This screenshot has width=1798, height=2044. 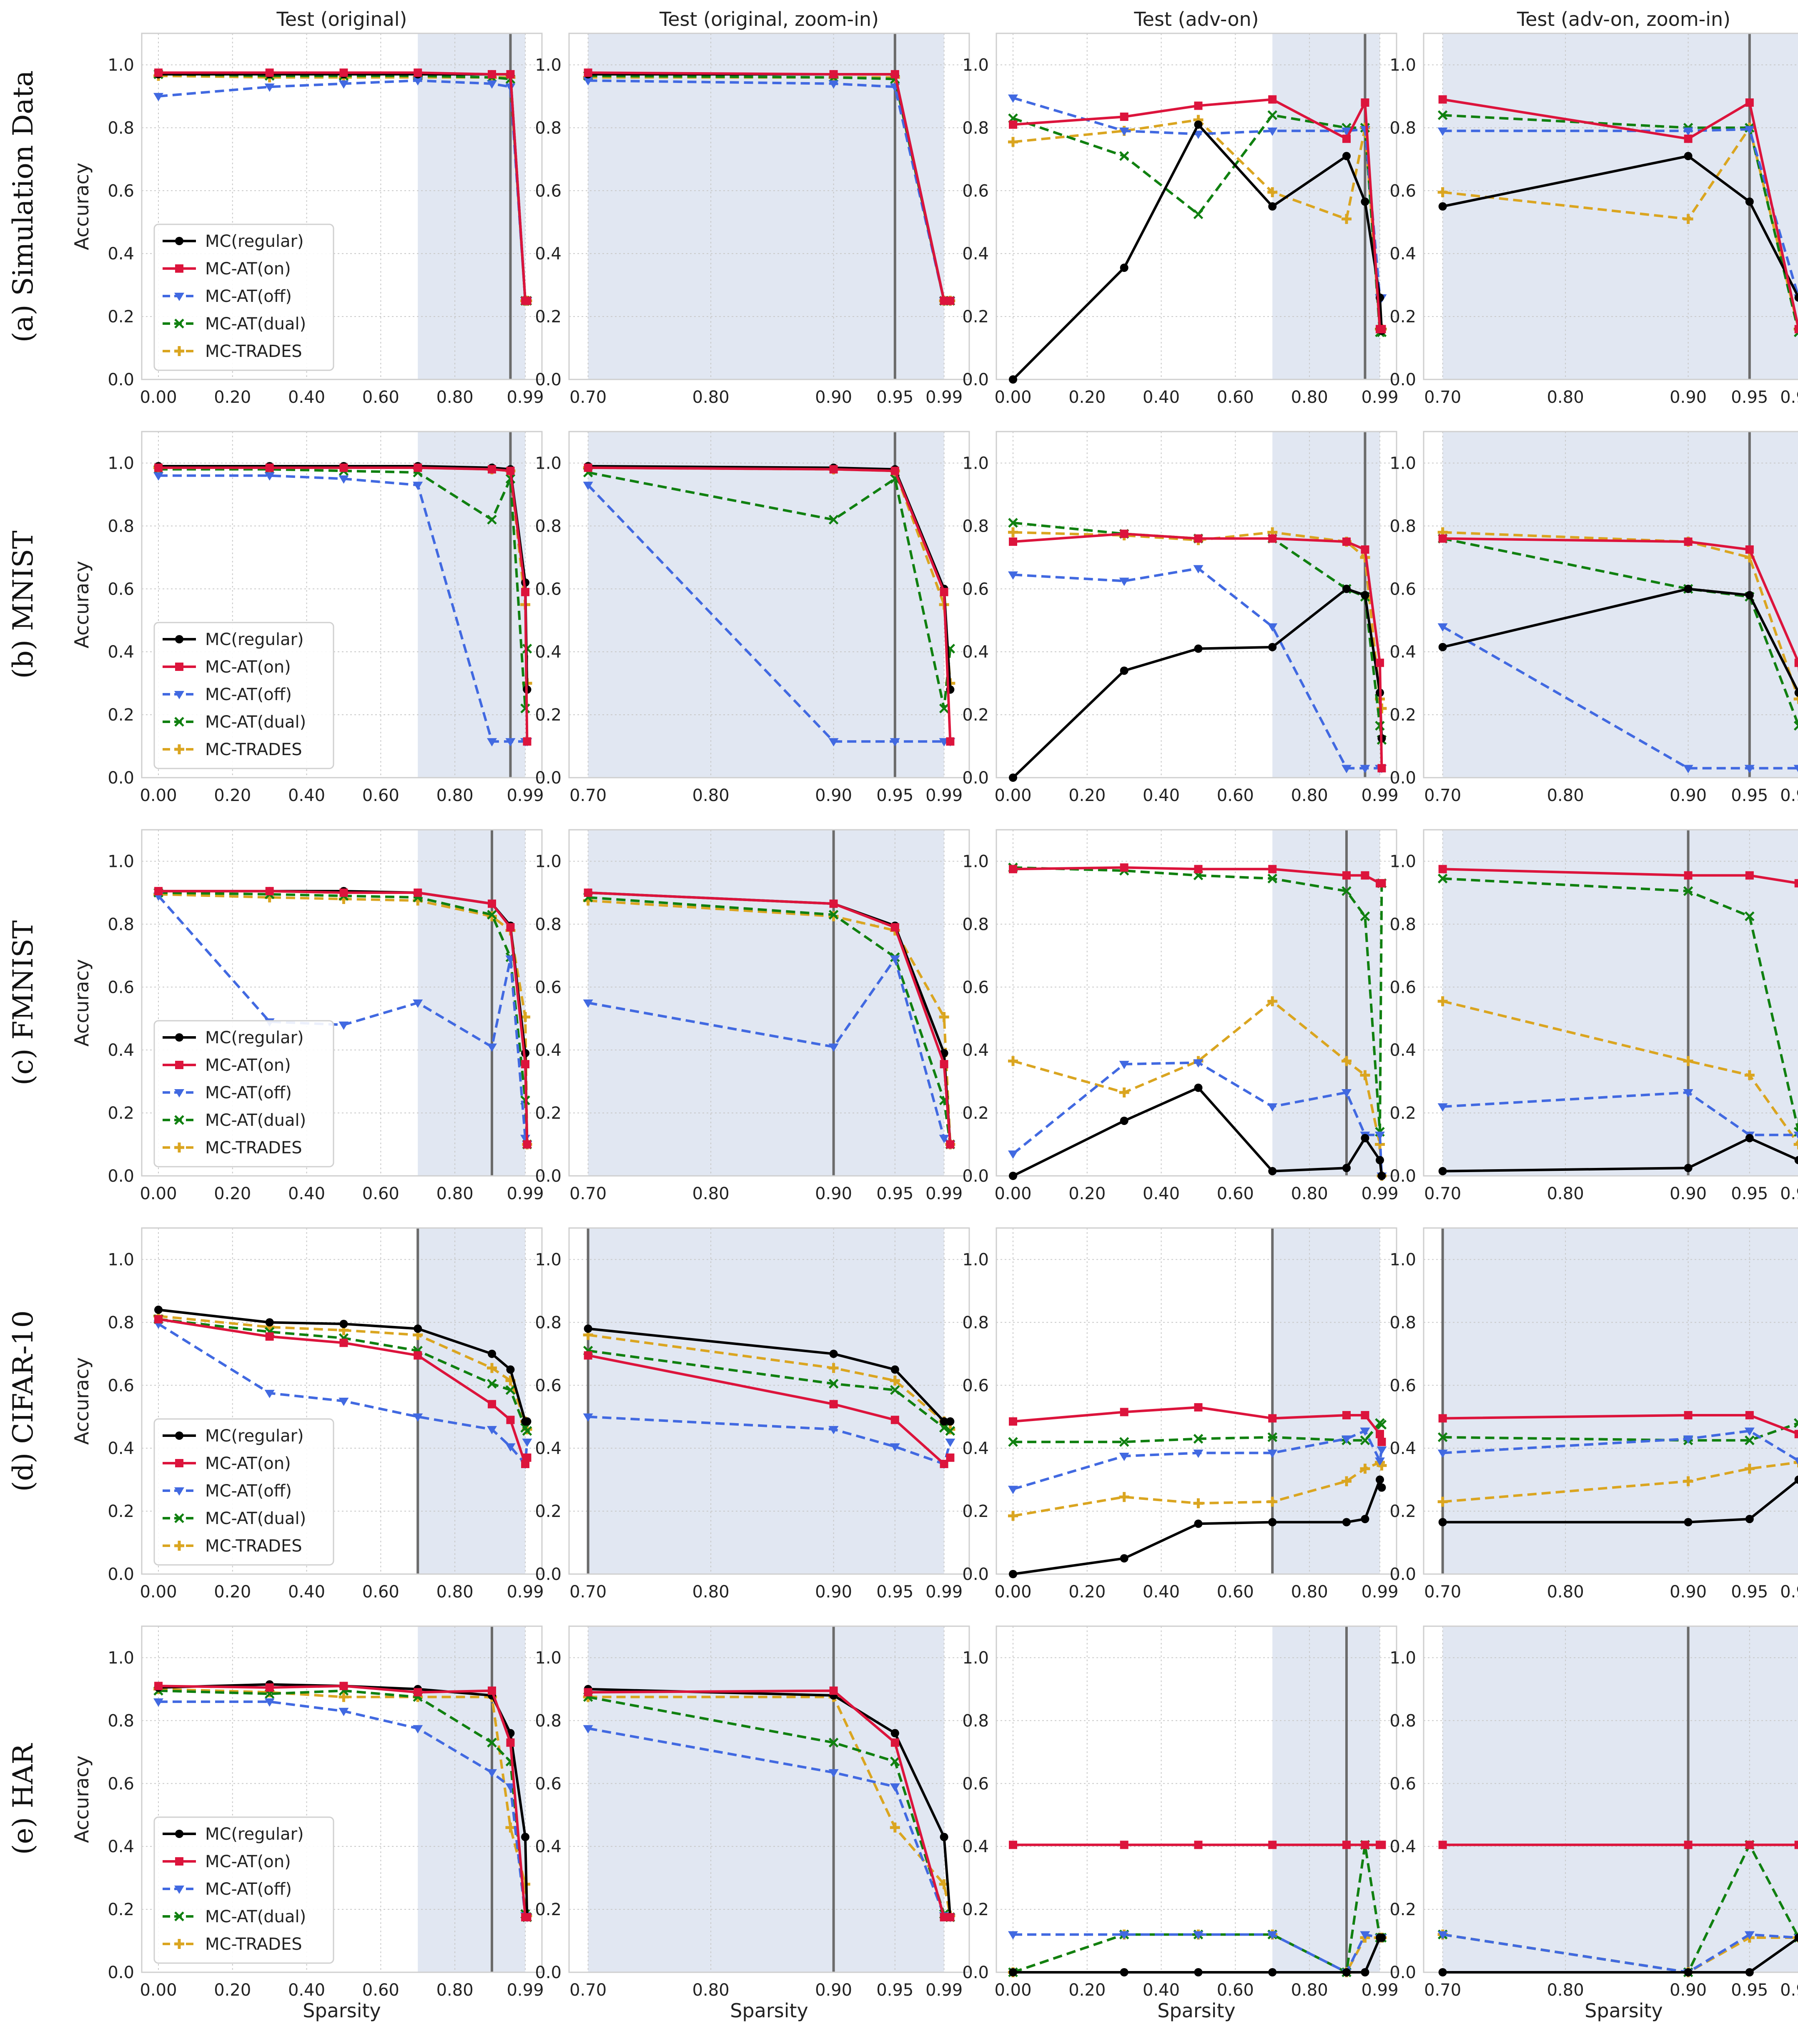 I want to click on legend-label: MC(regular), so click(x=254, y=639).